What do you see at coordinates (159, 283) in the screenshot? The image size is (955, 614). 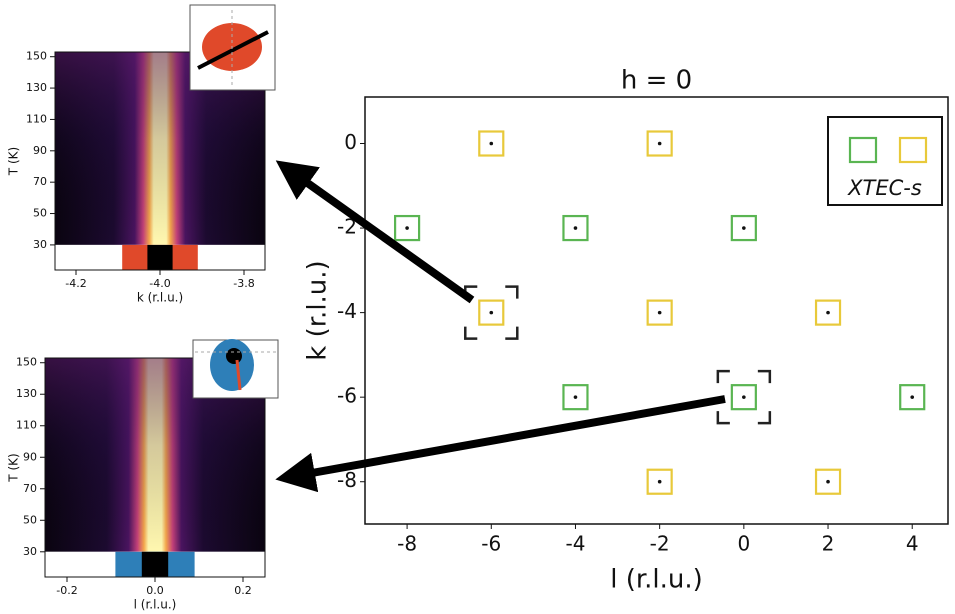 I see `x-tick-label: -4.0` at bounding box center [159, 283].